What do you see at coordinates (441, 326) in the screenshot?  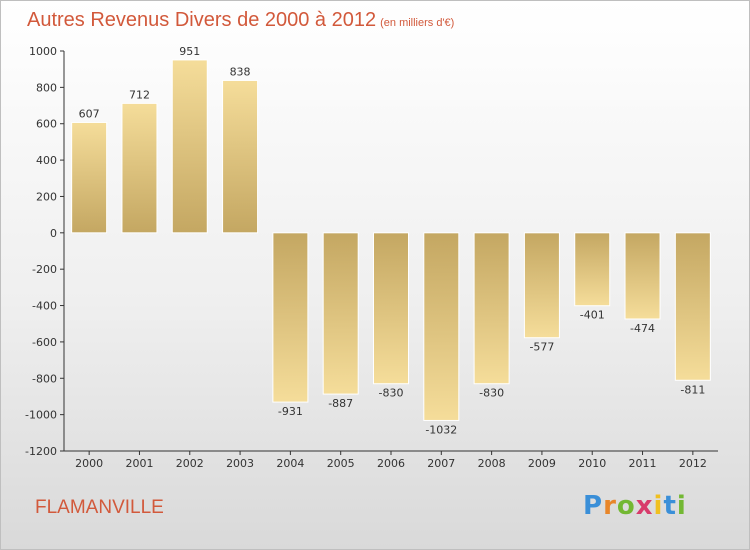 I see `bar-2007` at bounding box center [441, 326].